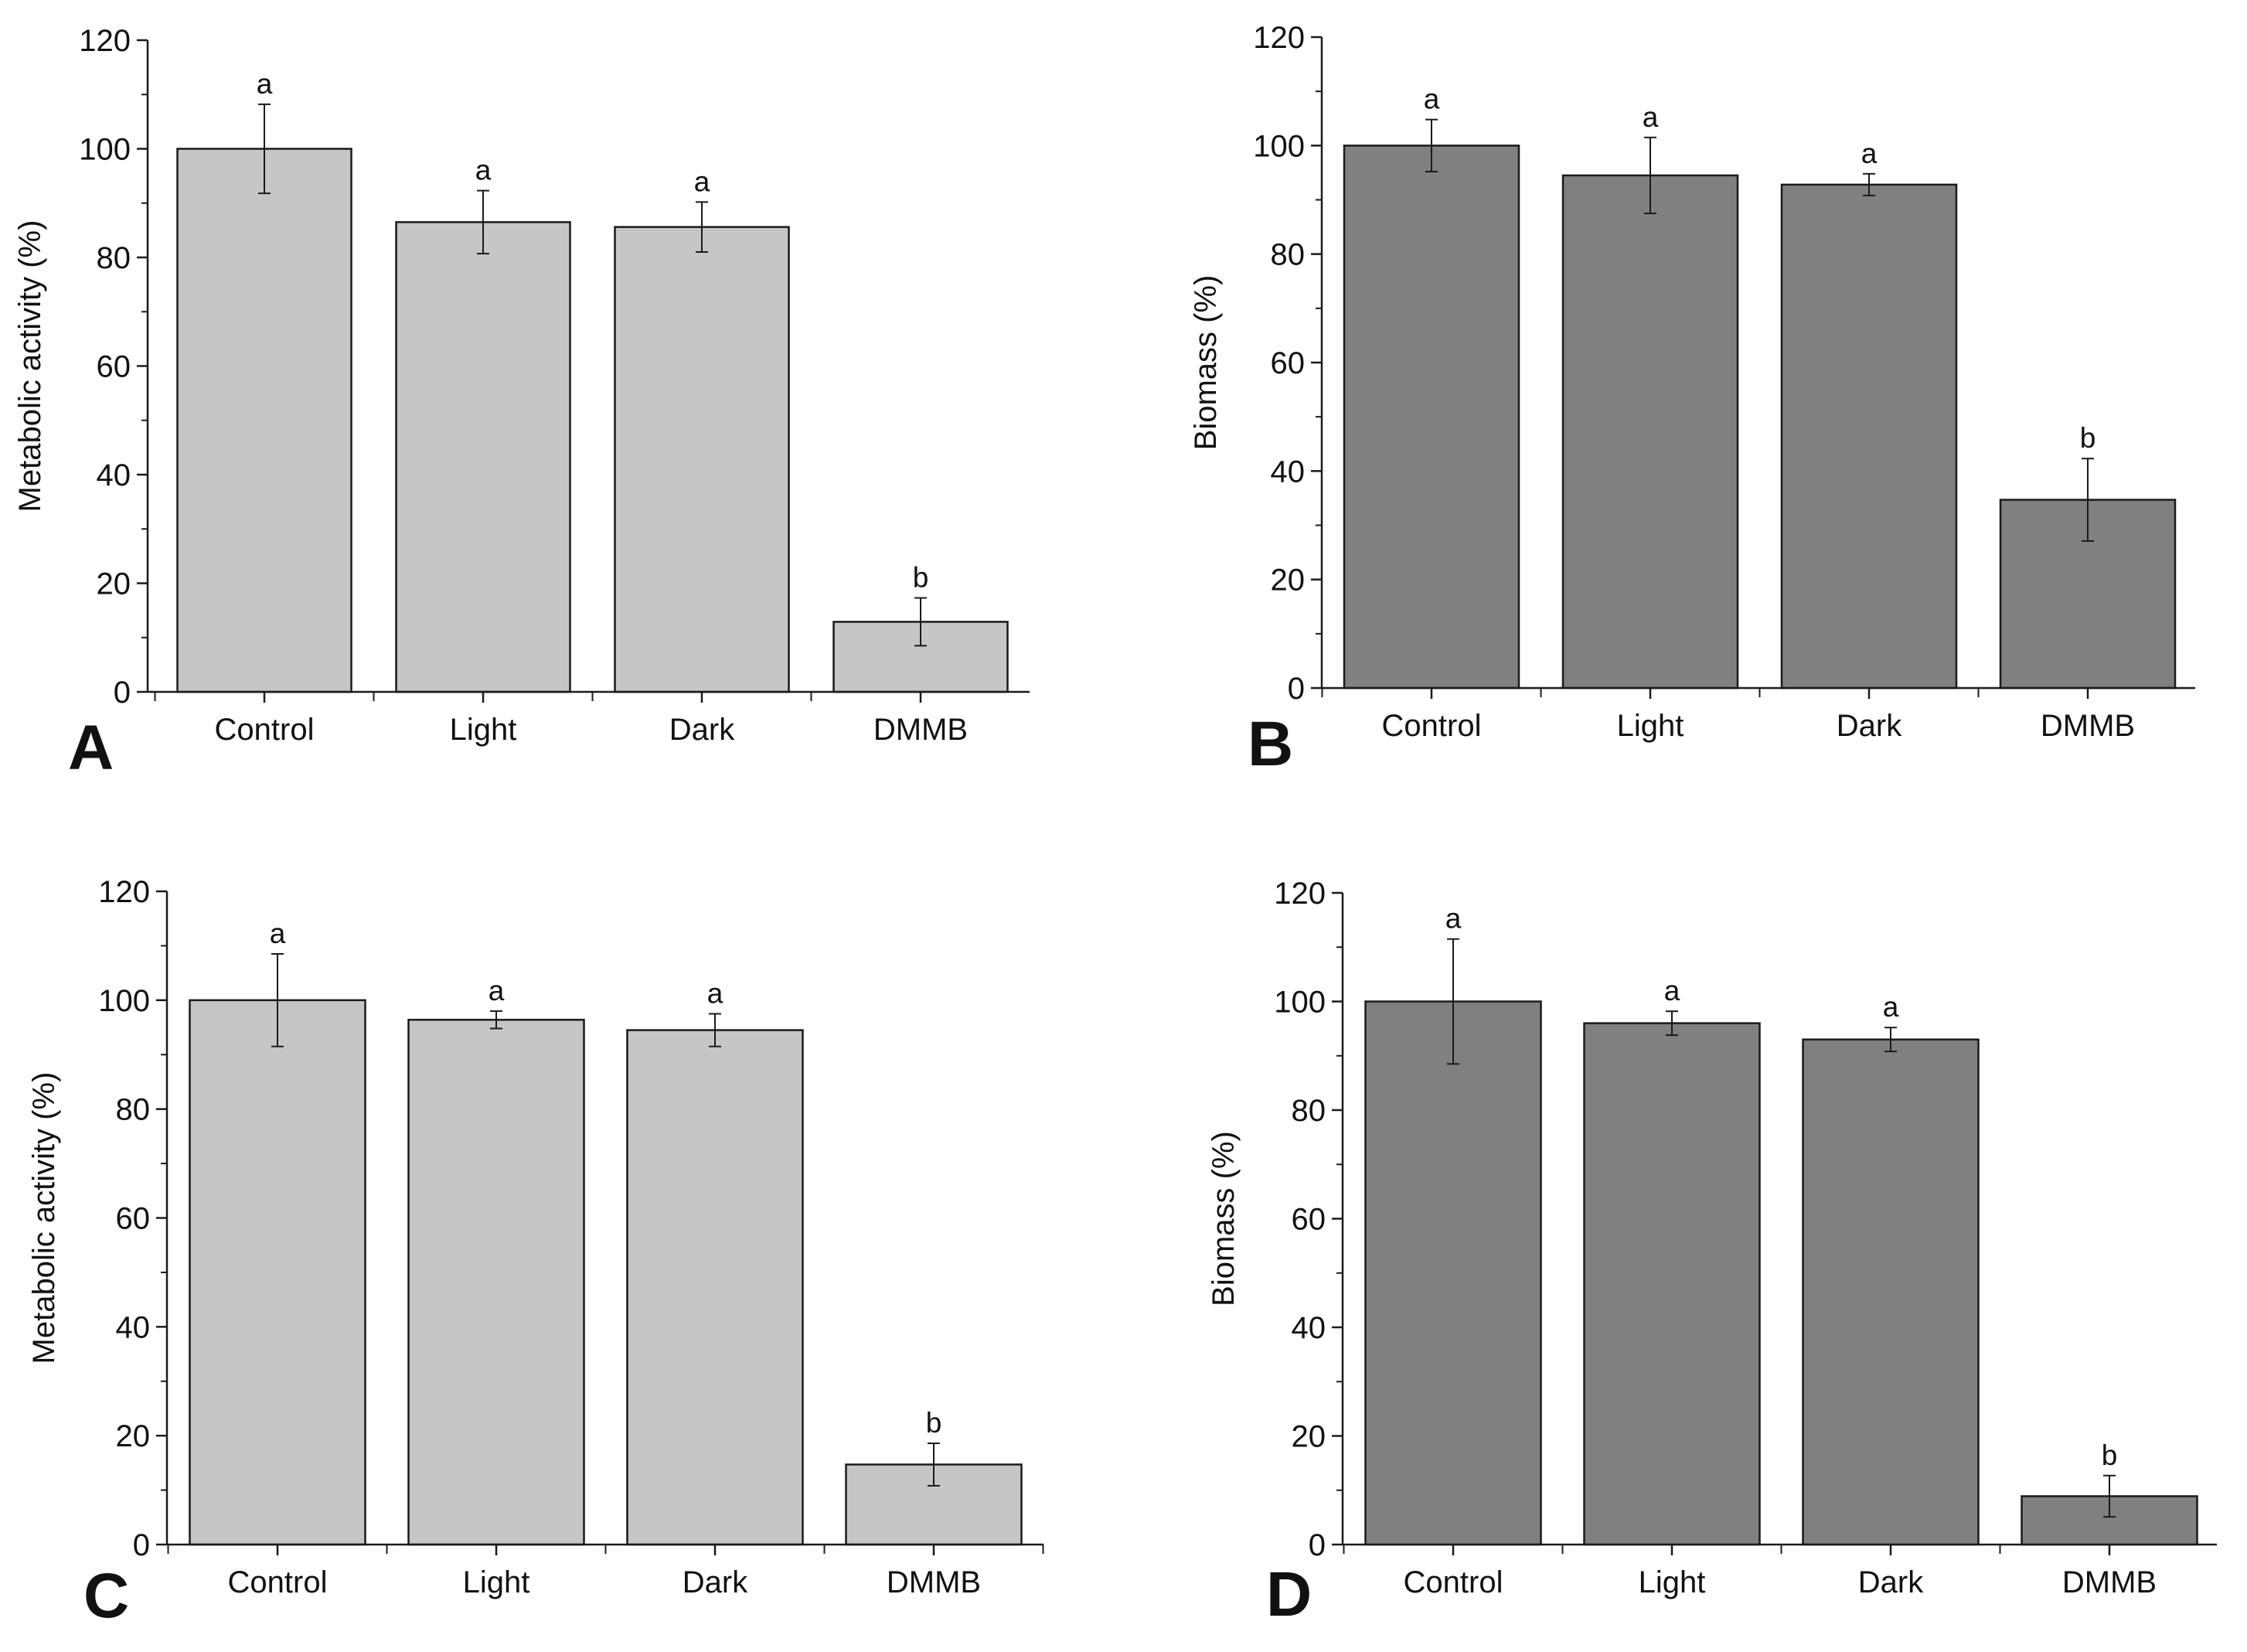  Describe the element at coordinates (106, 1596) in the screenshot. I see `panel-letter-c: C` at that location.